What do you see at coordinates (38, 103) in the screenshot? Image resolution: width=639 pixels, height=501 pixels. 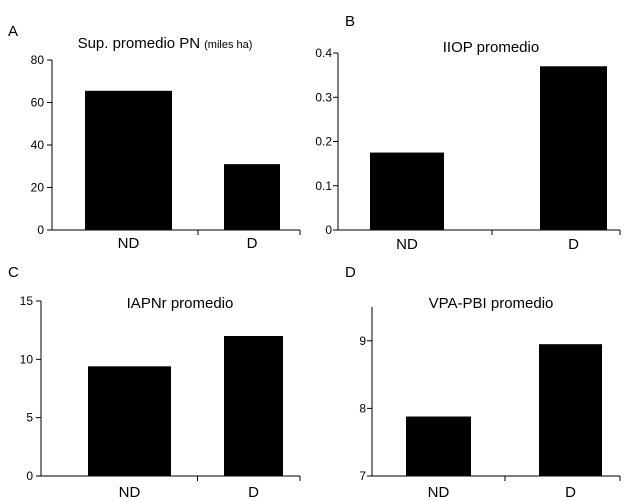 I see `y-tick-label: 60` at bounding box center [38, 103].